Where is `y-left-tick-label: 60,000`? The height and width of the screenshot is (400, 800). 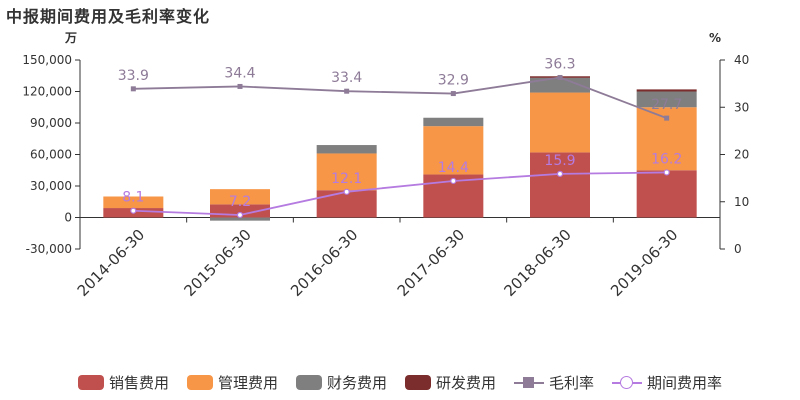
y-left-tick-label: 60,000 is located at coordinates (51, 155).